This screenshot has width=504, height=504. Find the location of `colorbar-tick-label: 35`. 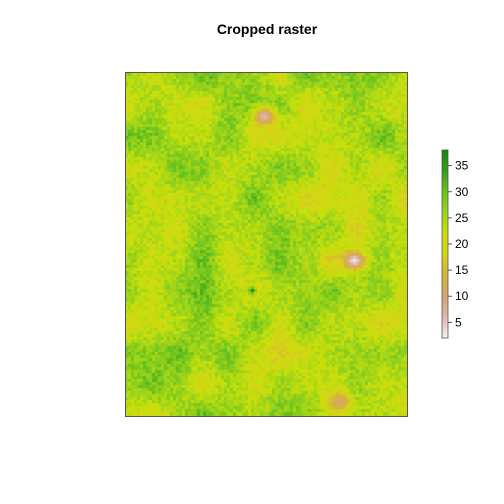

colorbar-tick-label: 35 is located at coordinates (462, 166).